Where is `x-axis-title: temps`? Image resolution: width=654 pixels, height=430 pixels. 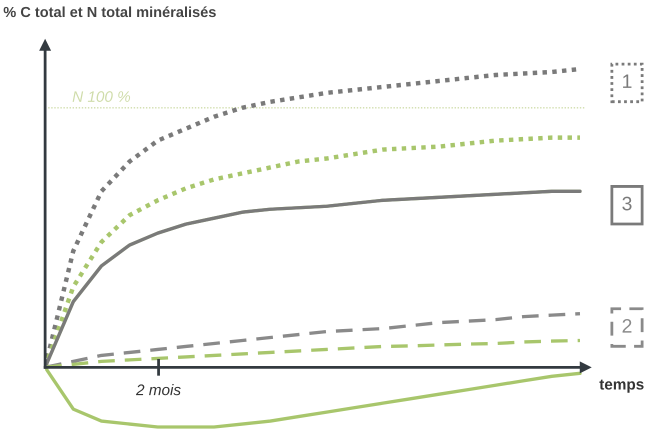 x-axis-title: temps is located at coordinates (621, 386).